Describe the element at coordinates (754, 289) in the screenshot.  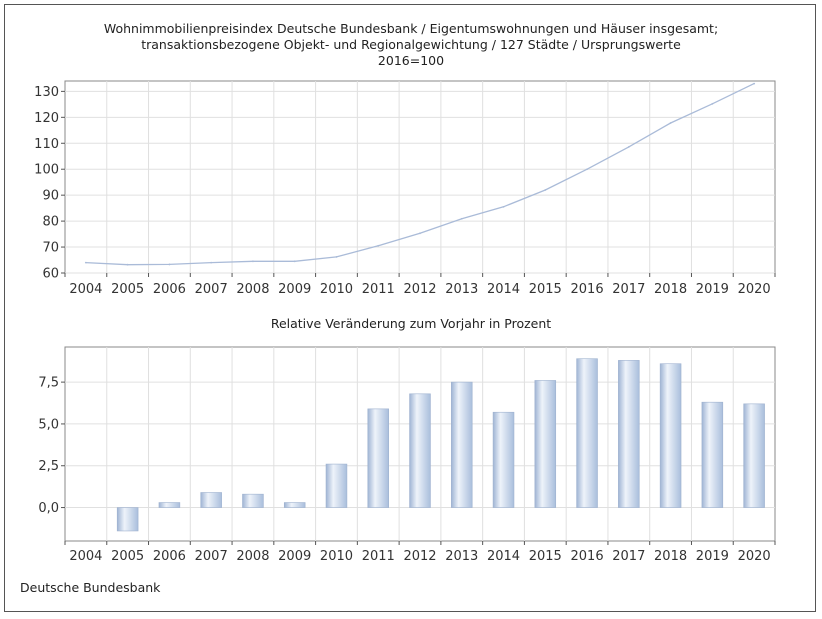
I see `line-x-tick-label: 2020` at that location.